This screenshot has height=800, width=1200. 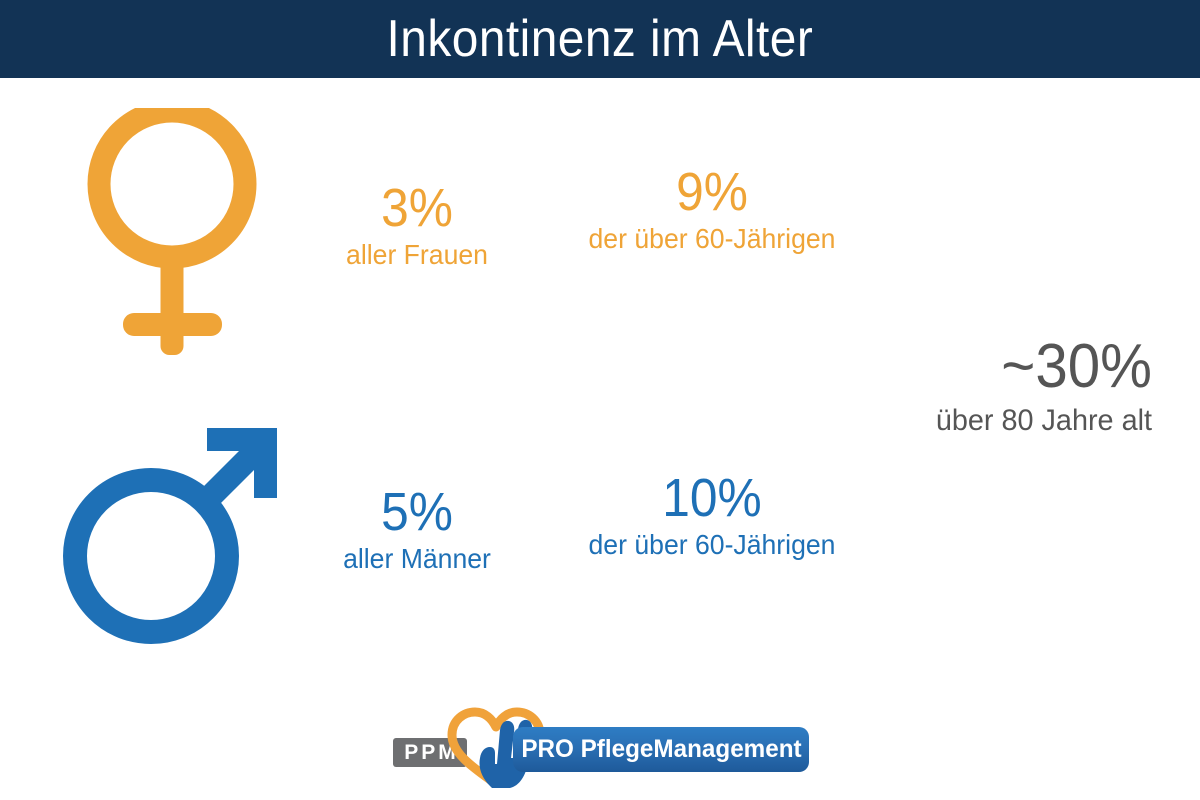 I want to click on stat-value: 5%, so click(x=417, y=512).